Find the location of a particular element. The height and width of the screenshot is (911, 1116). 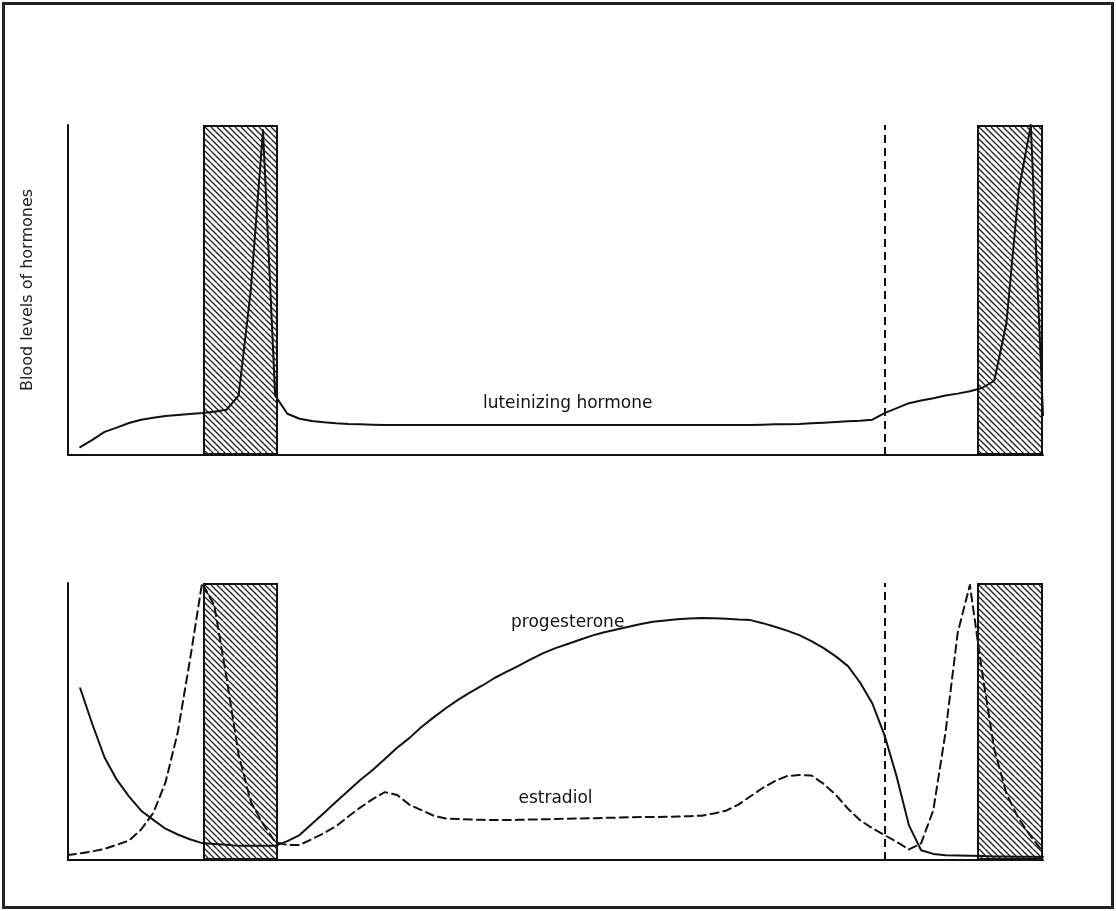

series-label: estradiol is located at coordinates (555, 796).